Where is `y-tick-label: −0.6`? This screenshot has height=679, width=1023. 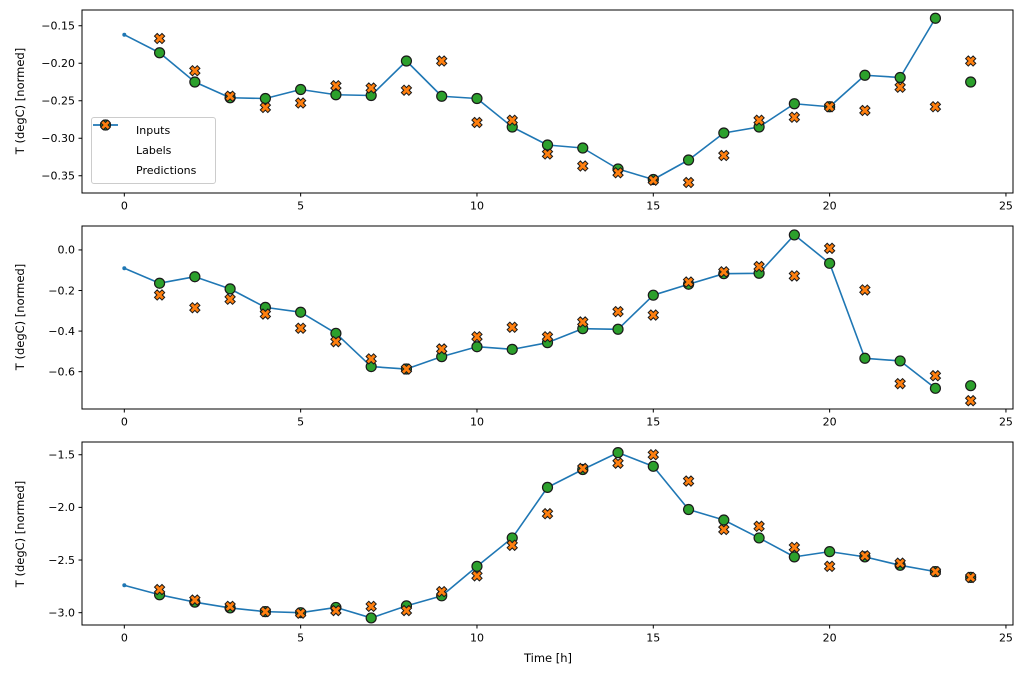
y-tick-label: −0.6 is located at coordinates (61, 371).